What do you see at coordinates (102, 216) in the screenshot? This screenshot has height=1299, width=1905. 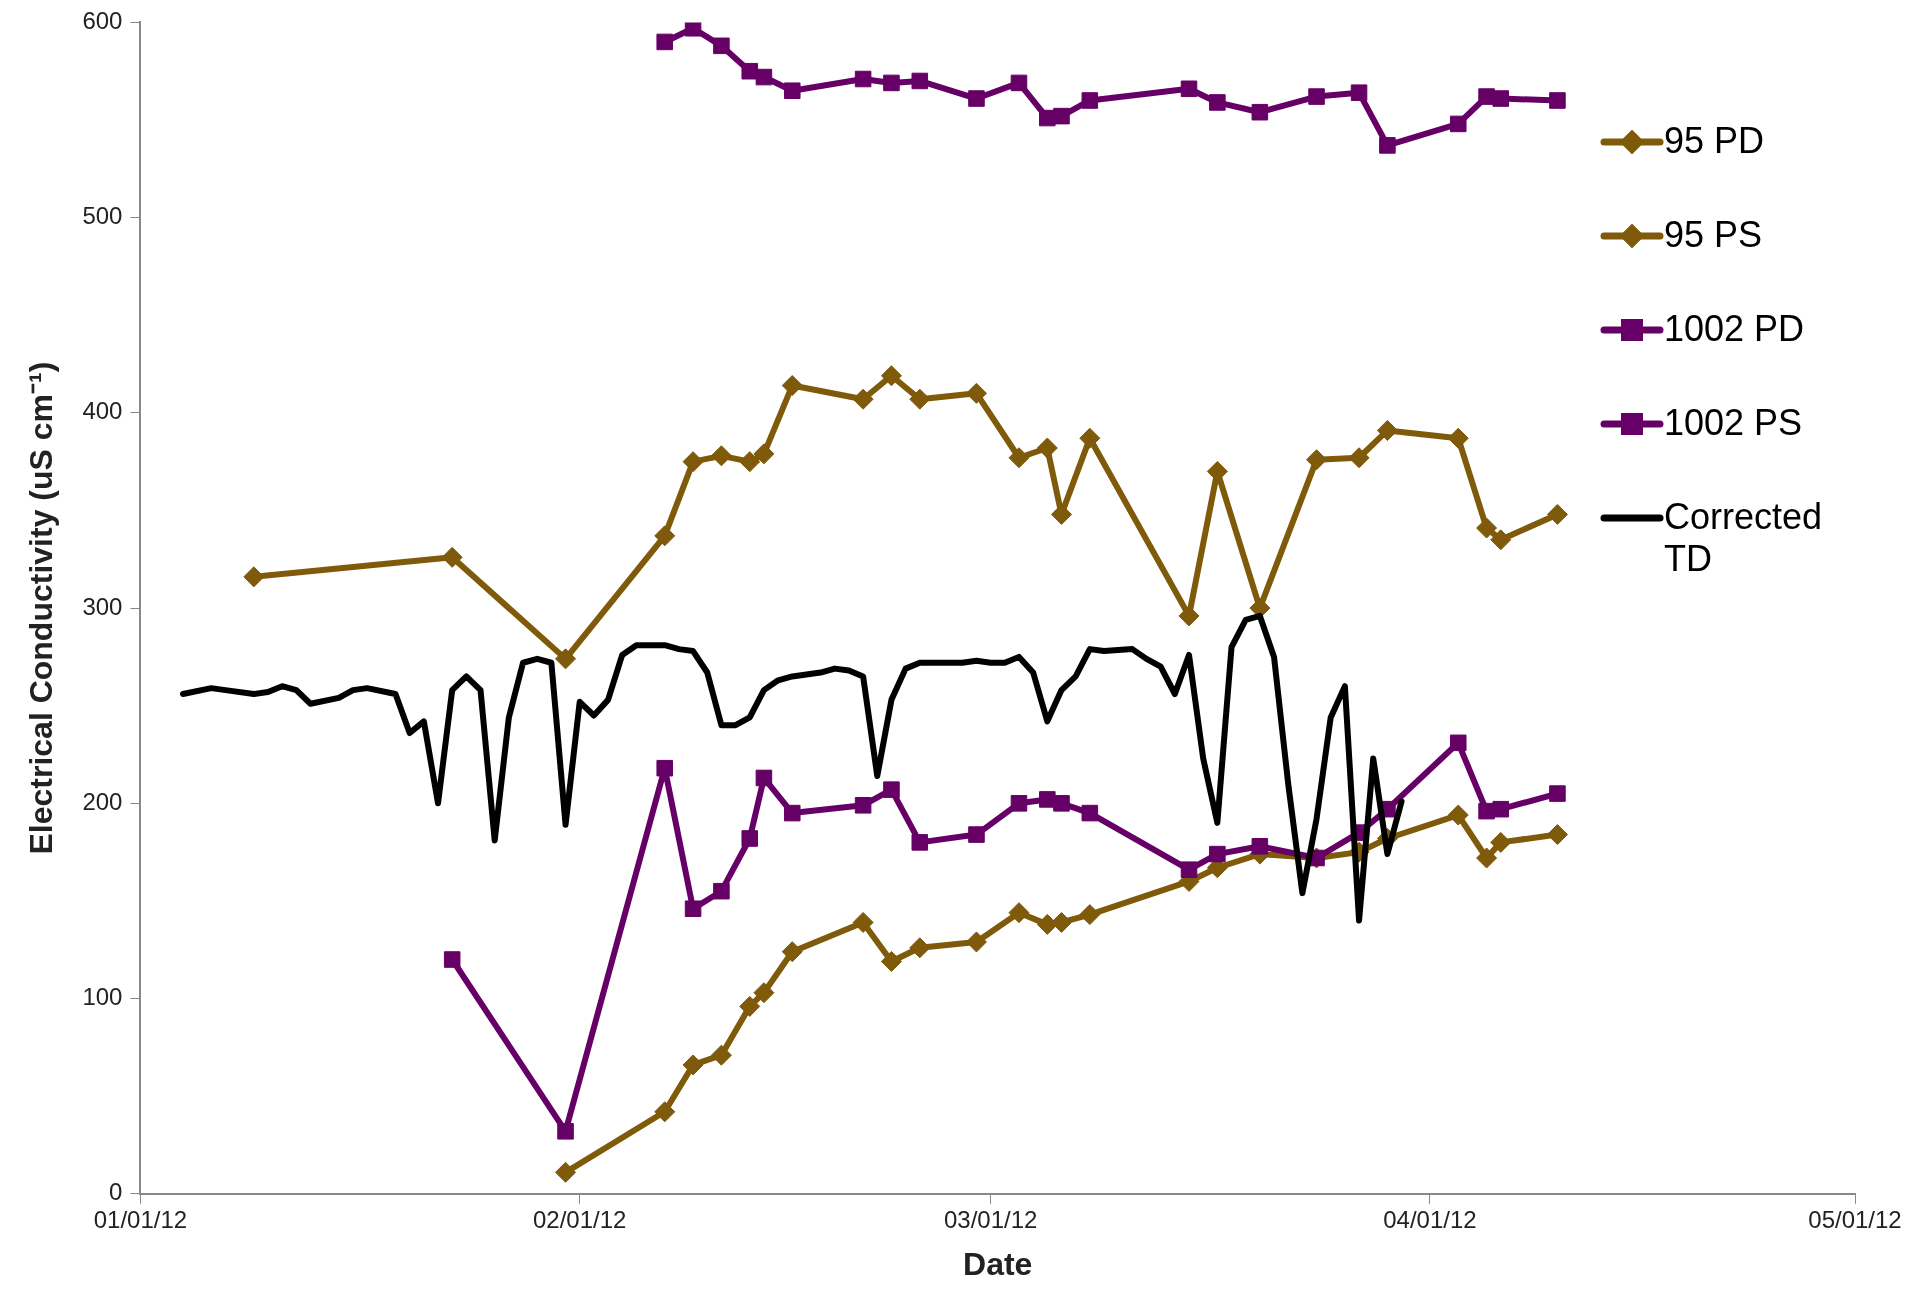 I see `y-tick-label: 500` at bounding box center [102, 216].